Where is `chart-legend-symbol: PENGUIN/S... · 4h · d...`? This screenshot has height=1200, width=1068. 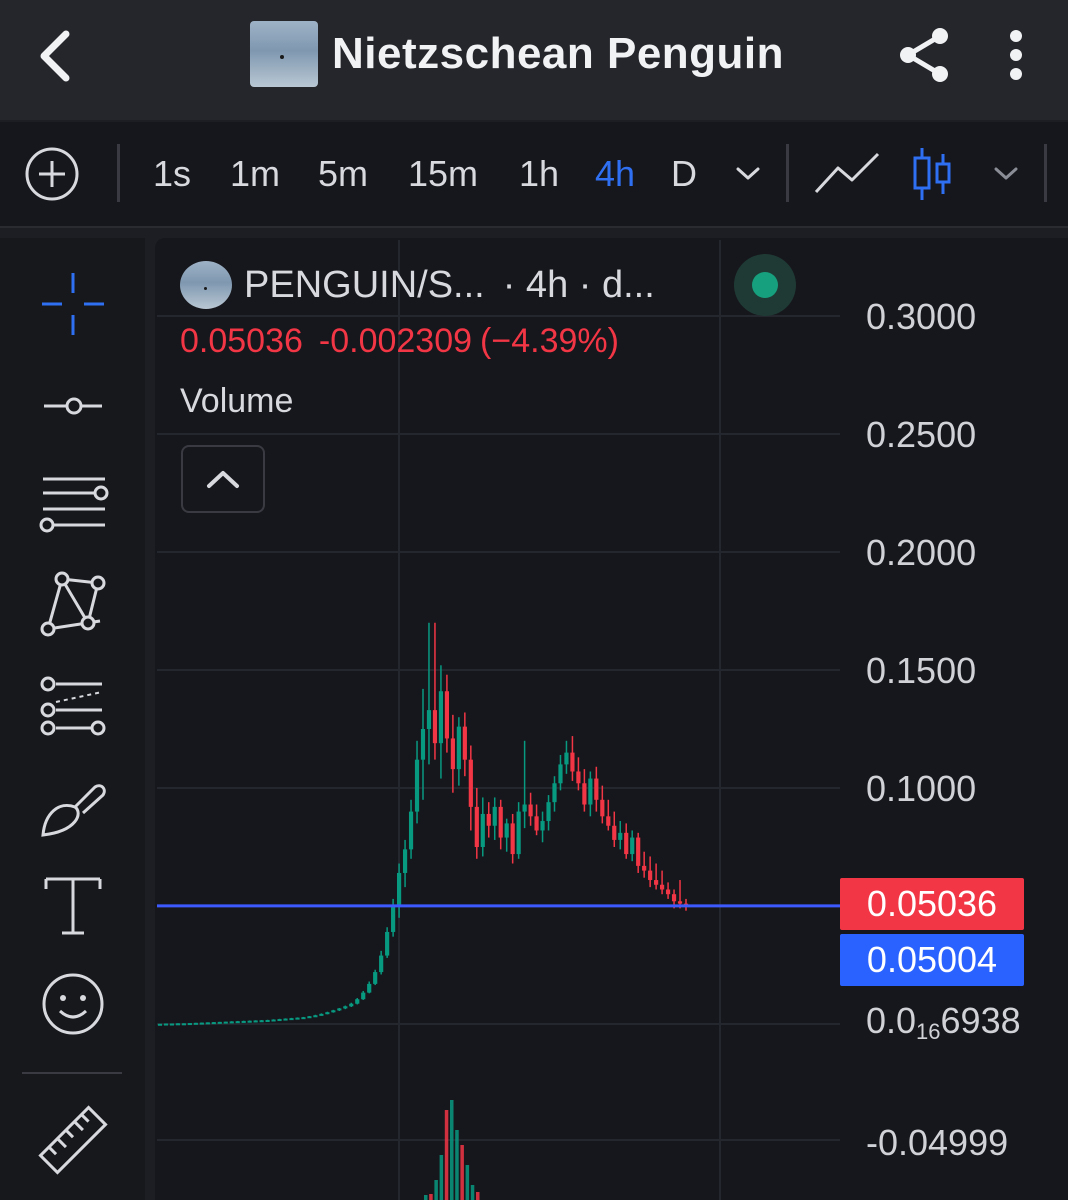 chart-legend-symbol: PENGUIN/S... · 4h · d... is located at coordinates (417, 285).